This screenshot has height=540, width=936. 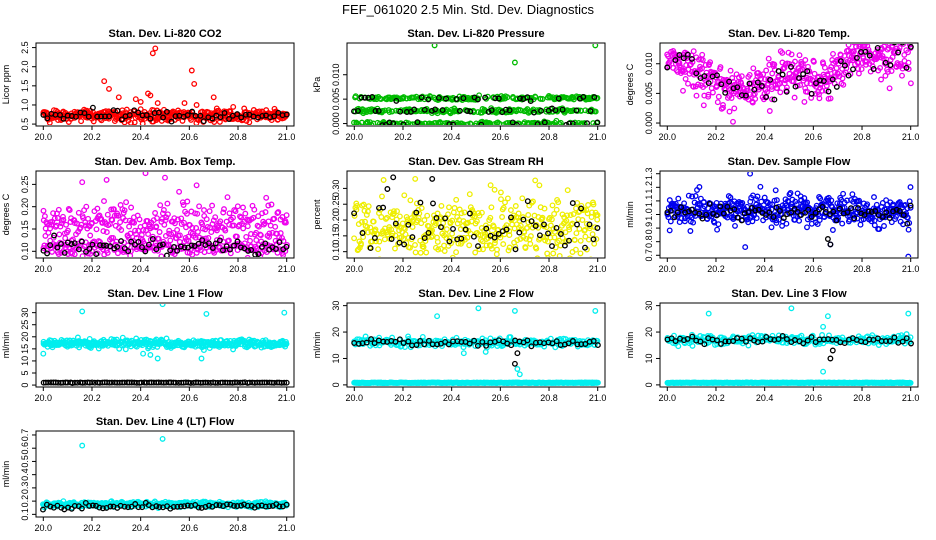 What do you see at coordinates (25, 349) in the screenshot?
I see `y-tick-label: 15` at bounding box center [25, 349].